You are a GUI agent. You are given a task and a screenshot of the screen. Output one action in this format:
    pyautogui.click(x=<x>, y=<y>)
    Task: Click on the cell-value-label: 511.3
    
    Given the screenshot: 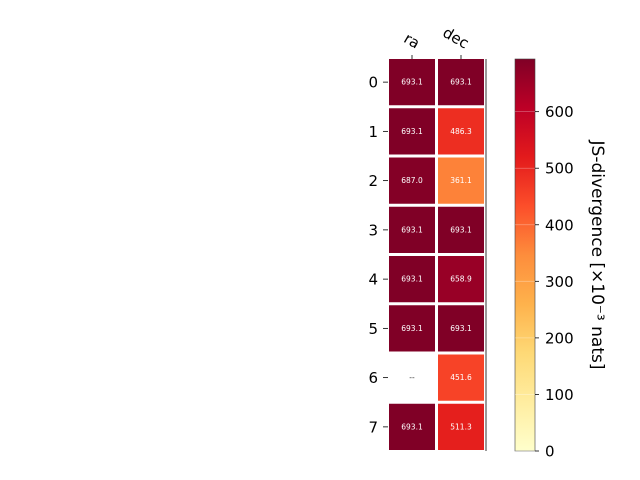 What is the action you would take?
    pyautogui.click(x=461, y=426)
    